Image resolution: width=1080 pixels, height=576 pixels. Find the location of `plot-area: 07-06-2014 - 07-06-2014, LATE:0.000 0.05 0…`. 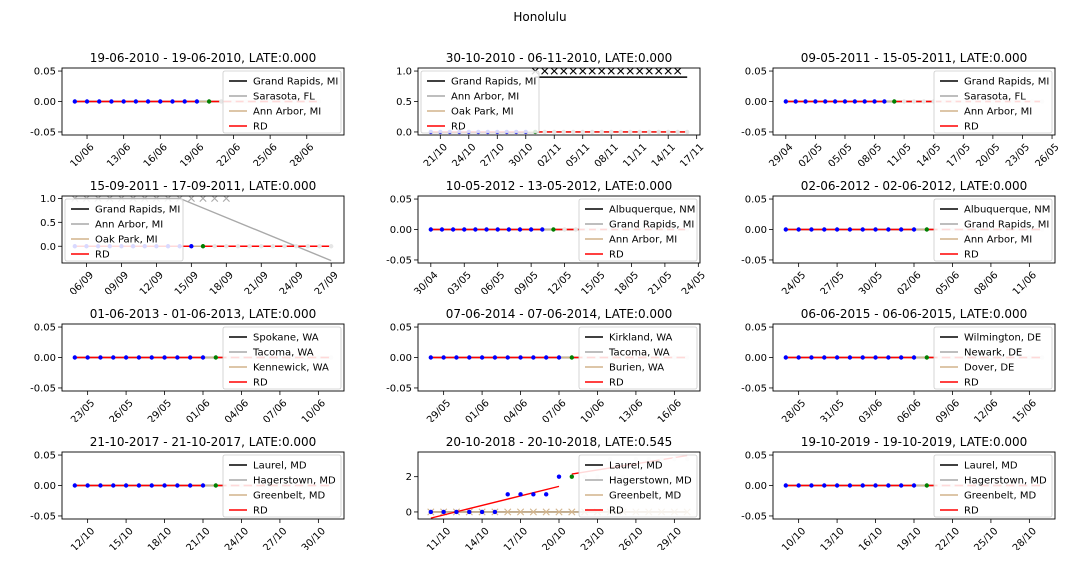

plot-area: 07-06-2014 - 07-06-2014, LATE:0.000 0.05 0… is located at coordinates (543, 366).